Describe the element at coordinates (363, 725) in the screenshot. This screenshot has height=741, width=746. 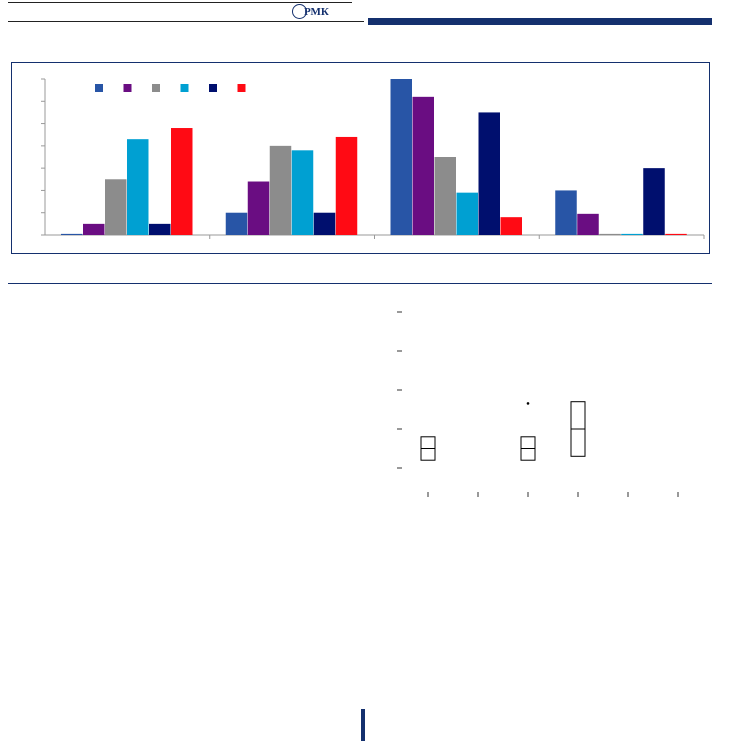
I see `footer-bar` at that location.